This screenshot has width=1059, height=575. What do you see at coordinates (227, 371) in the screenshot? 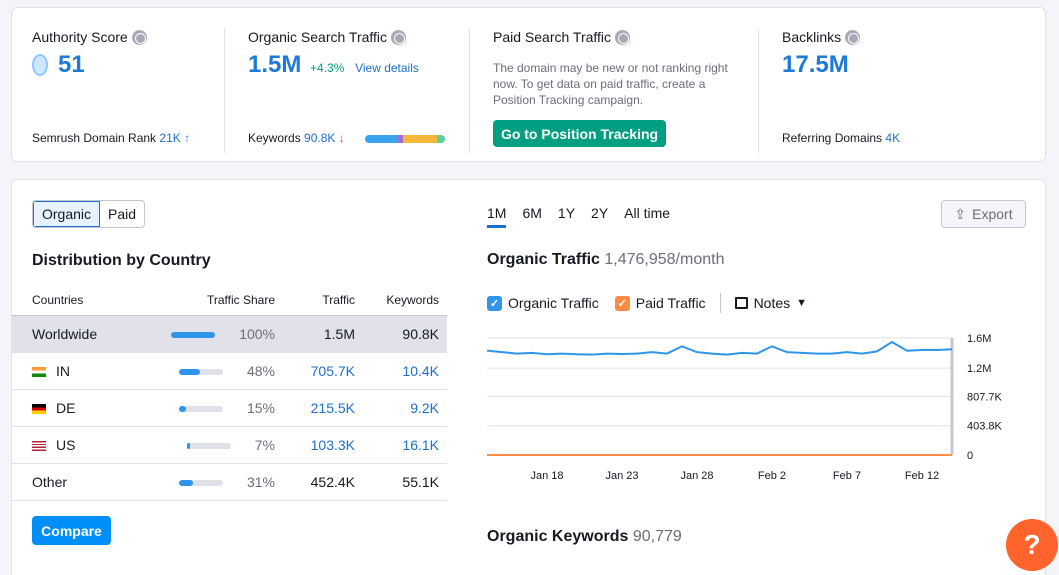
I see `share-cell: 48%` at bounding box center [227, 371].